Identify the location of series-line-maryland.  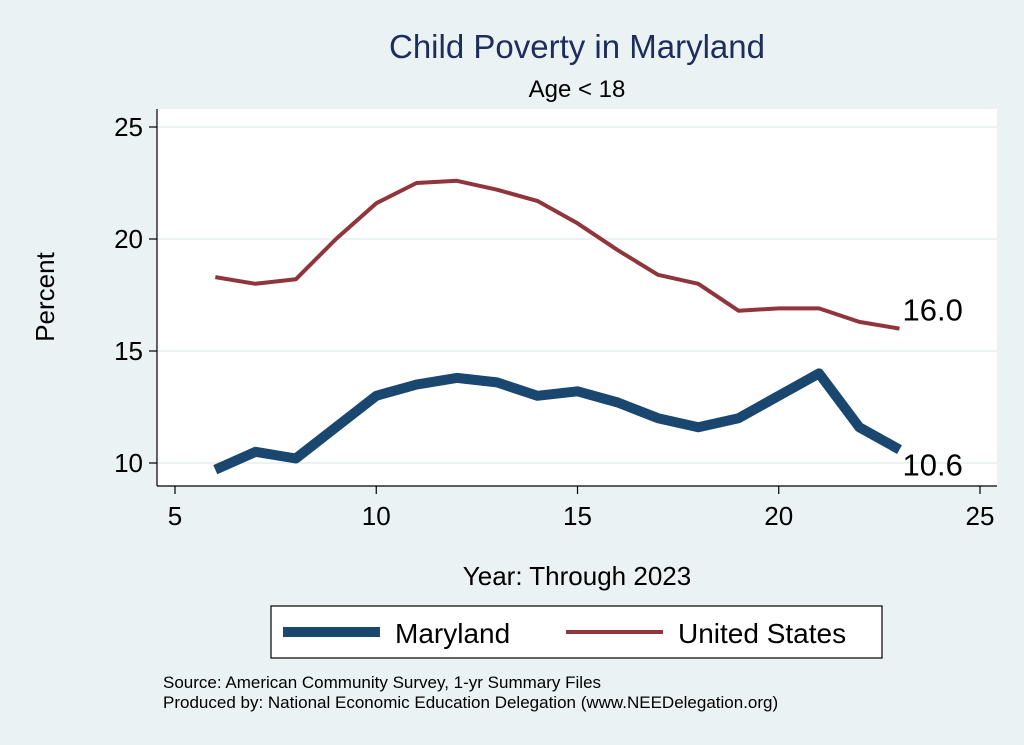
(557, 421).